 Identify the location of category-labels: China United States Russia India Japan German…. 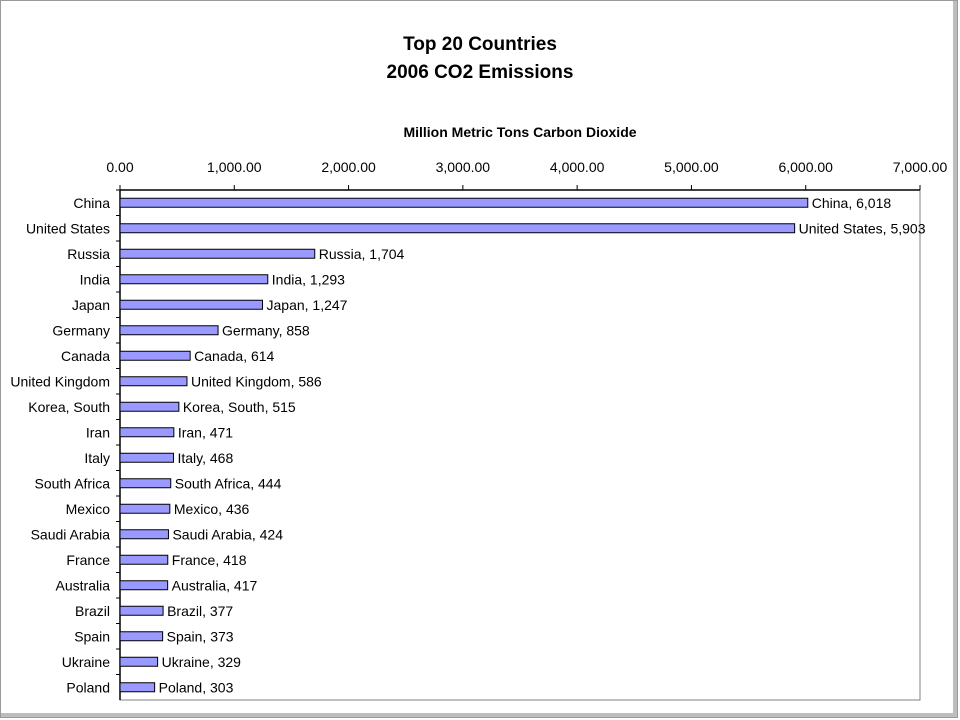
(60, 445).